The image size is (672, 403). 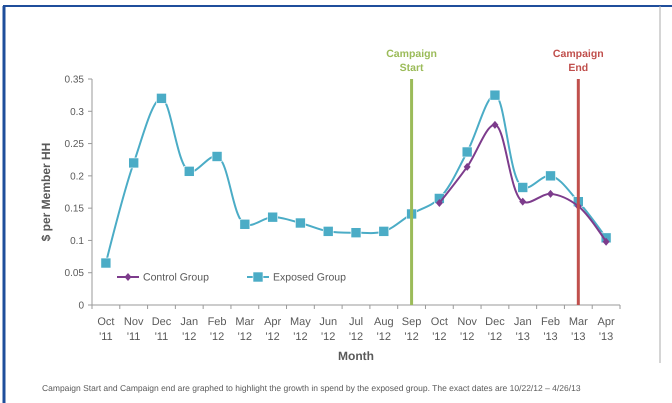 What do you see at coordinates (328, 329) in the screenshot?
I see `x-tick-label: Jun '12` at bounding box center [328, 329].